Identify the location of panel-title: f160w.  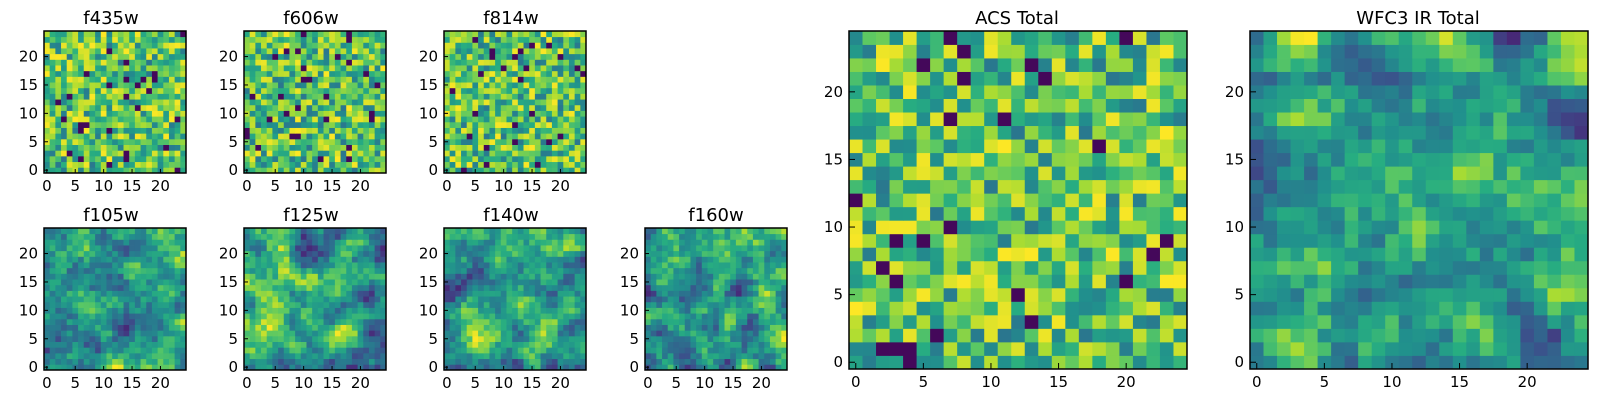
(715, 215).